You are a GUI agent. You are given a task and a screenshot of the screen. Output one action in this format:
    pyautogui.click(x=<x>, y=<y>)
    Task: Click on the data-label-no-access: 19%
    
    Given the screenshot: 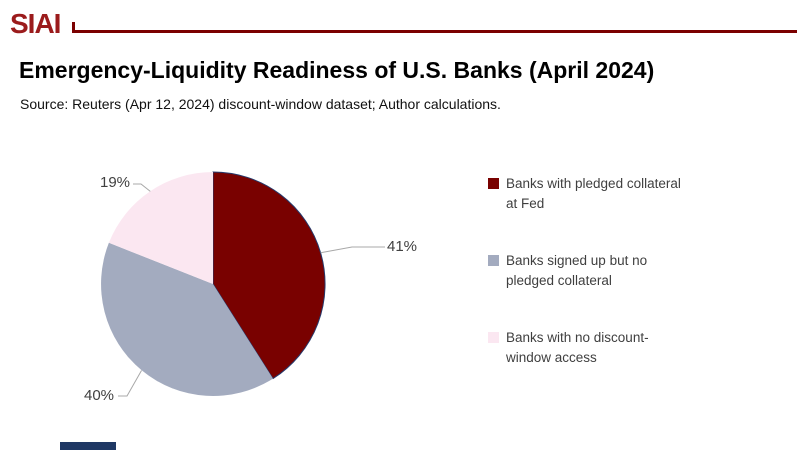 What is the action you would take?
    pyautogui.click(x=115, y=182)
    